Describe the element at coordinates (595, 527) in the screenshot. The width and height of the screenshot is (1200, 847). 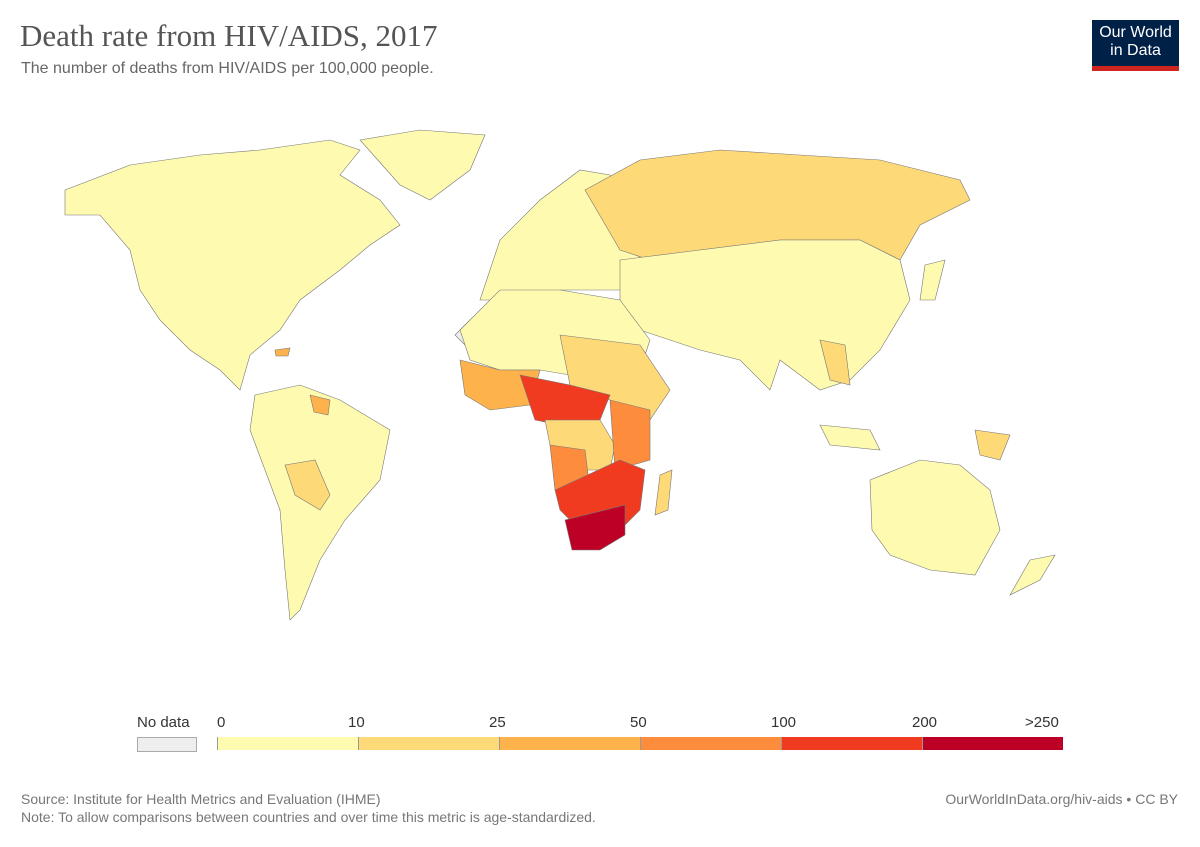
I see `region-south-africa` at that location.